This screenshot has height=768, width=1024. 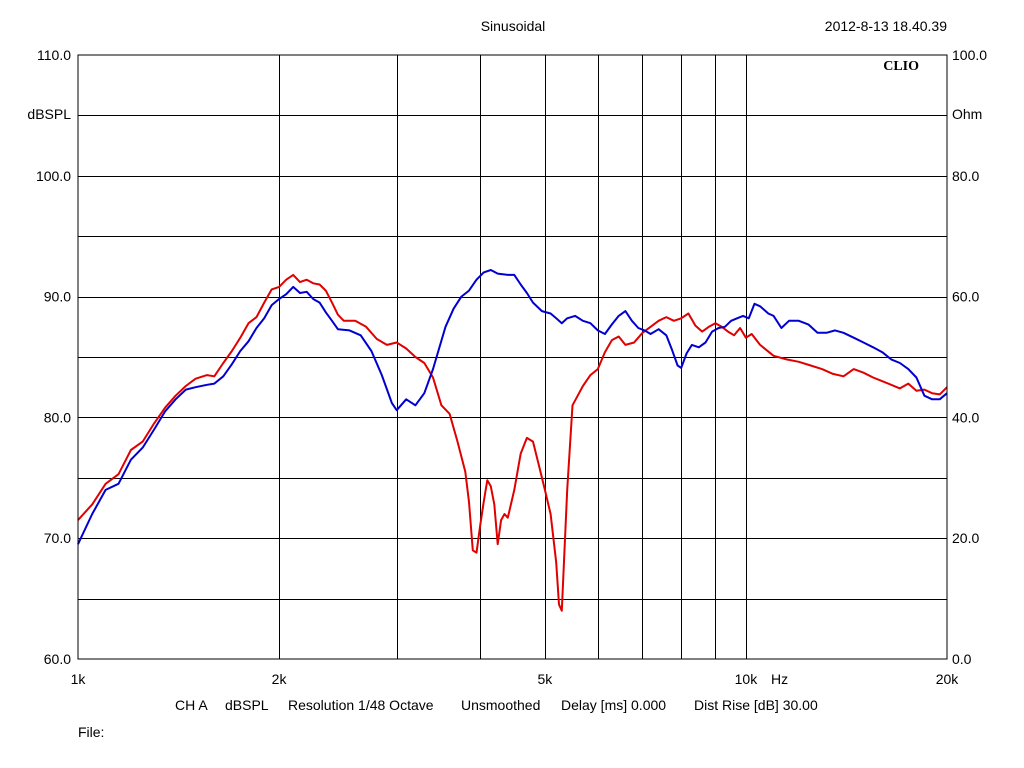 What do you see at coordinates (948, 679) in the screenshot?
I see `x-tick-label: 20k` at bounding box center [948, 679].